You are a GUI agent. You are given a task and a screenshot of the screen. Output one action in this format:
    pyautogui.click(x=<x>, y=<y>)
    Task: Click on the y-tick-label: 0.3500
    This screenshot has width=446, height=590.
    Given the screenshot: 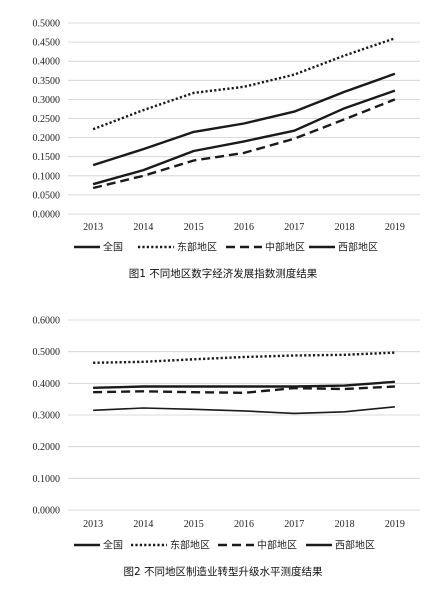 What is the action you would take?
    pyautogui.click(x=47, y=81)
    